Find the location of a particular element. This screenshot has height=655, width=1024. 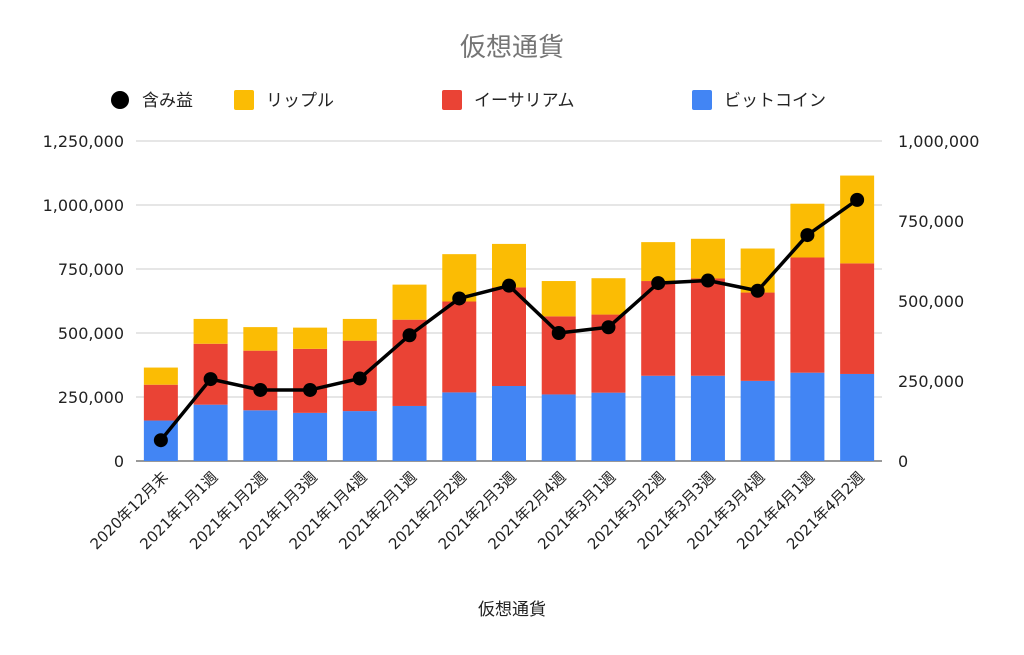

legend: 含み益 リップル イーサリアム ビットコイン is located at coordinates (468, 100).